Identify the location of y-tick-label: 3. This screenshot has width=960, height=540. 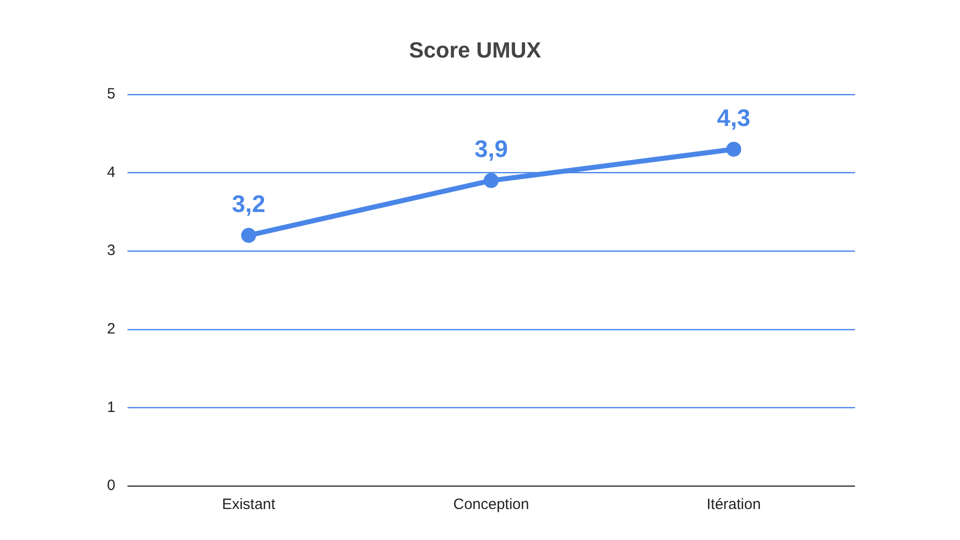
(111, 251).